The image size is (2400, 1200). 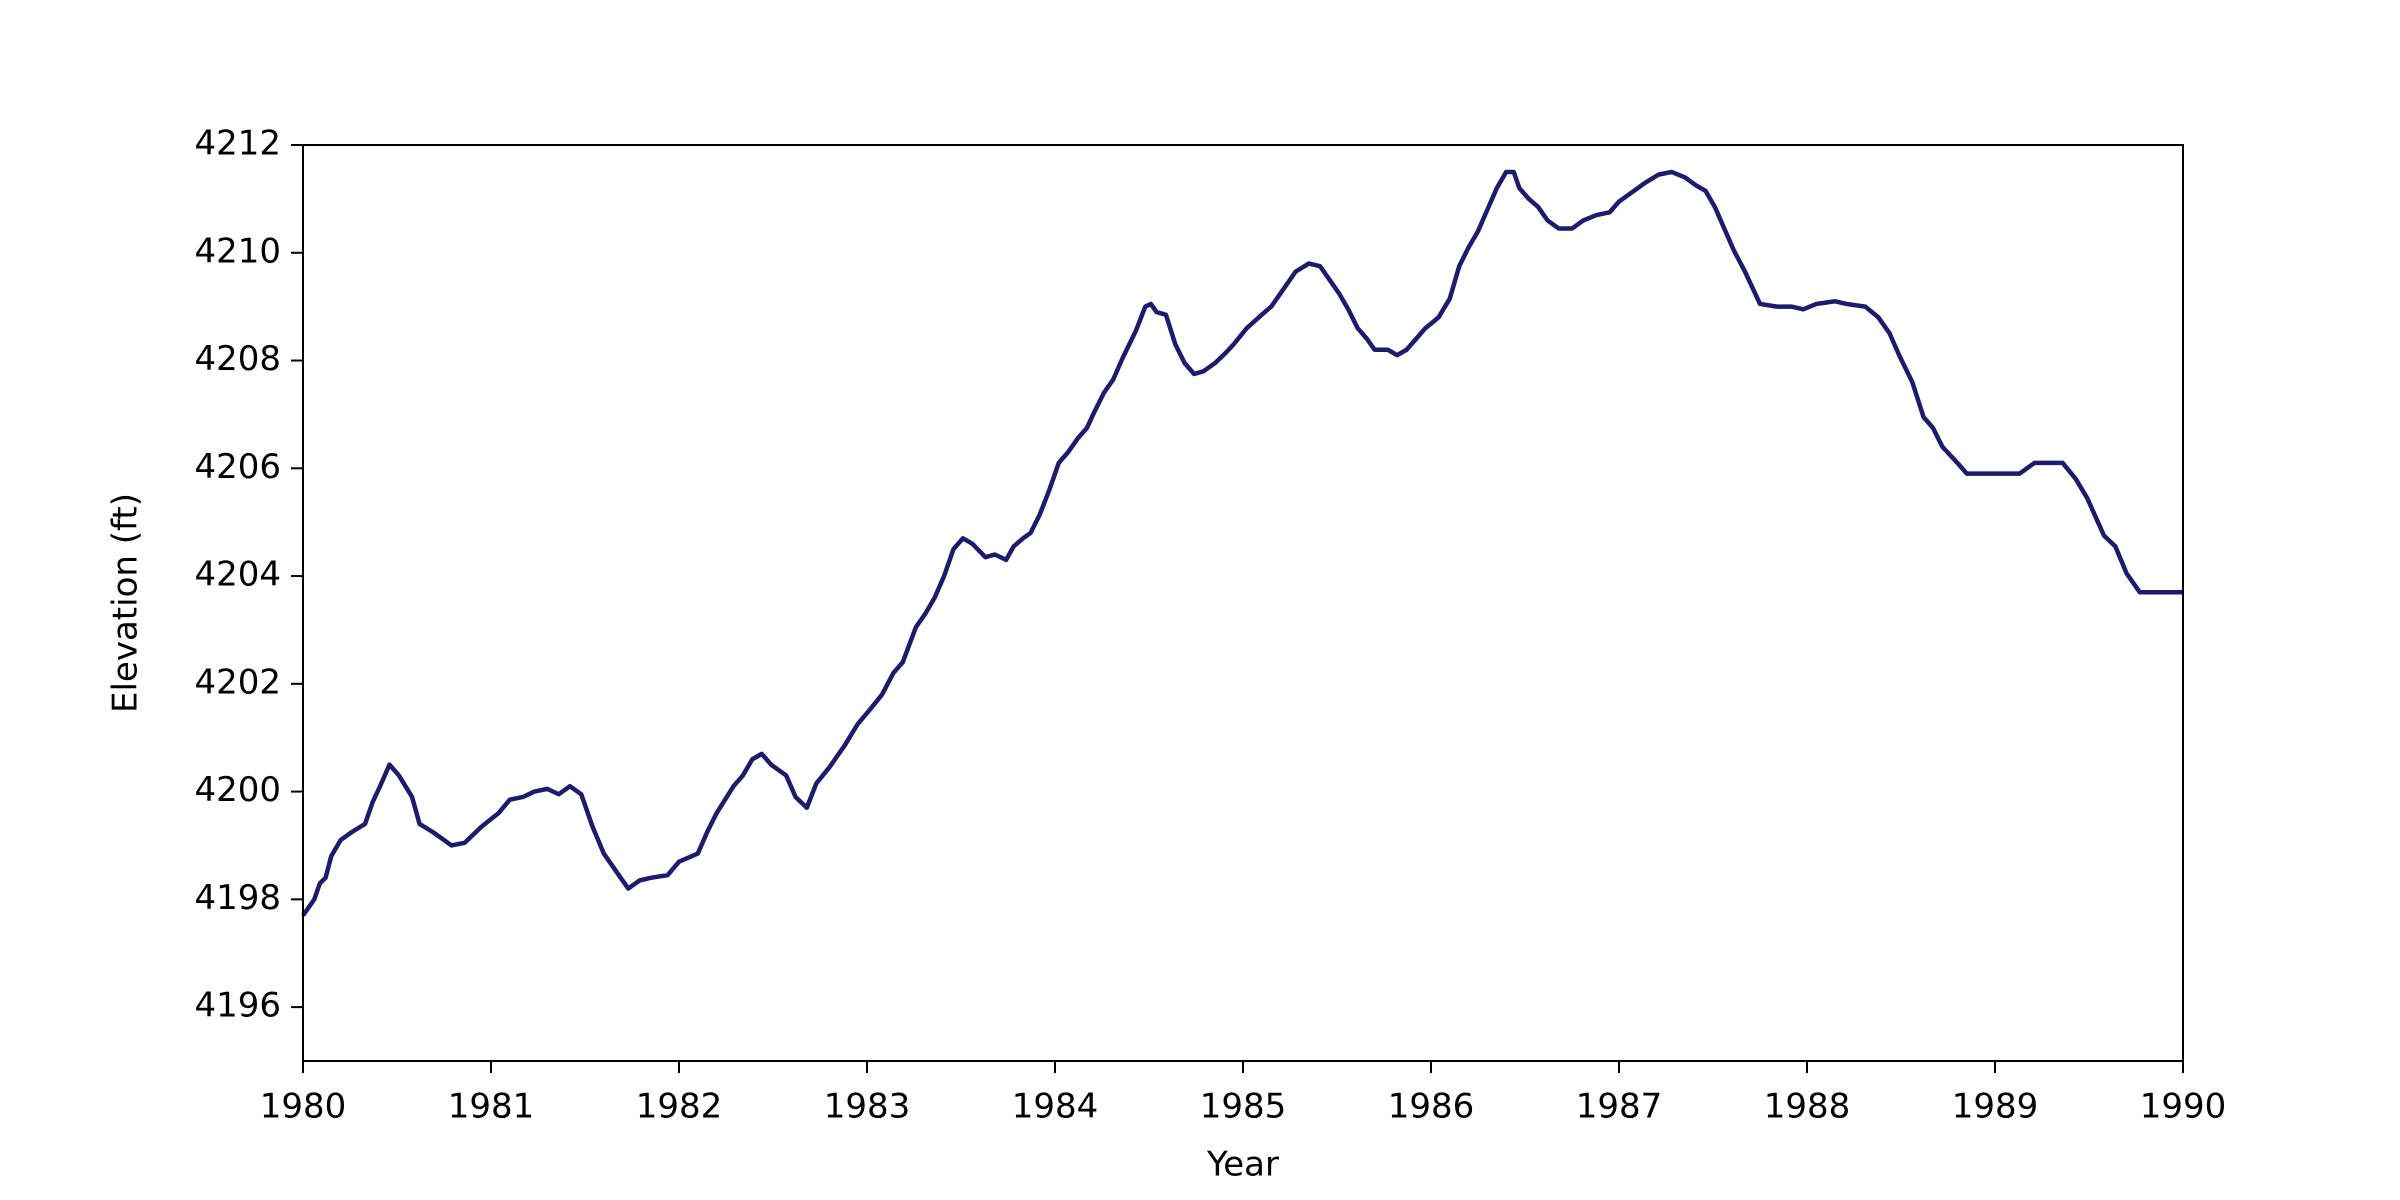 What do you see at coordinates (237, 251) in the screenshot?
I see `y-tick-label: 4210` at bounding box center [237, 251].